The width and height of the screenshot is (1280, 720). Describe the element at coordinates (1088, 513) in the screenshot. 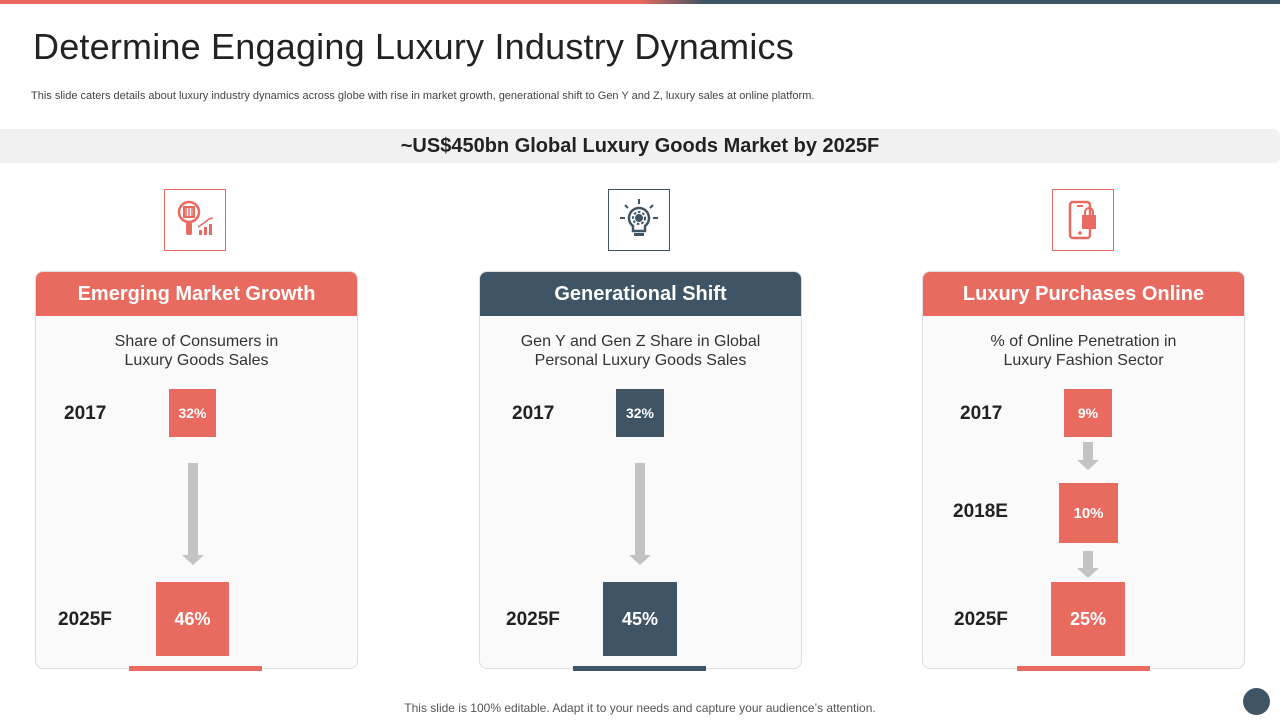

I see `value-box: 10%` at that location.